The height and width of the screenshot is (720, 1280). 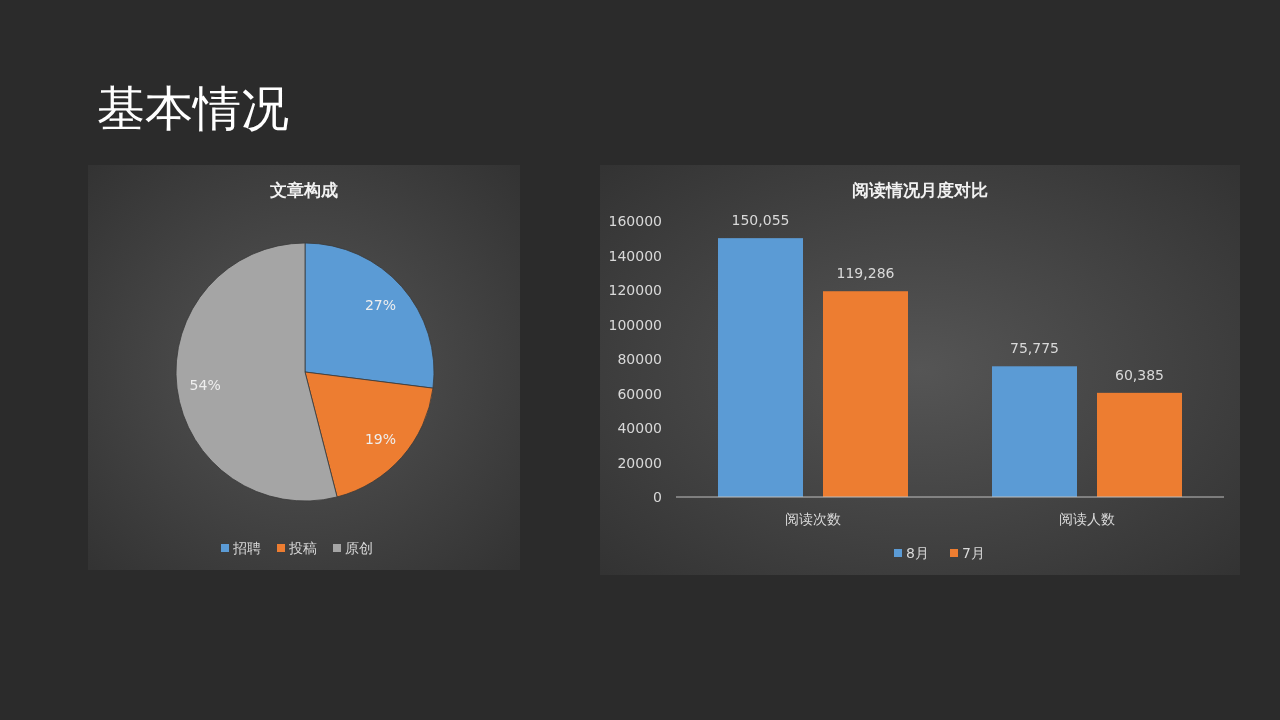 I want to click on legend-item: 8月, so click(x=911, y=553).